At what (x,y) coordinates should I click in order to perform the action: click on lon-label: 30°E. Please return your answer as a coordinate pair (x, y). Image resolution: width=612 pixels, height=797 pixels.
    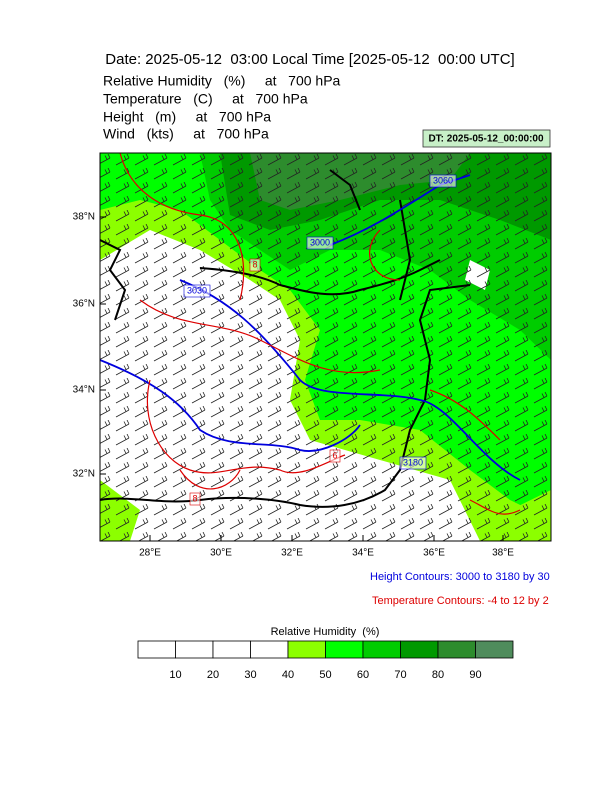
    Looking at the image, I should click on (221, 553).